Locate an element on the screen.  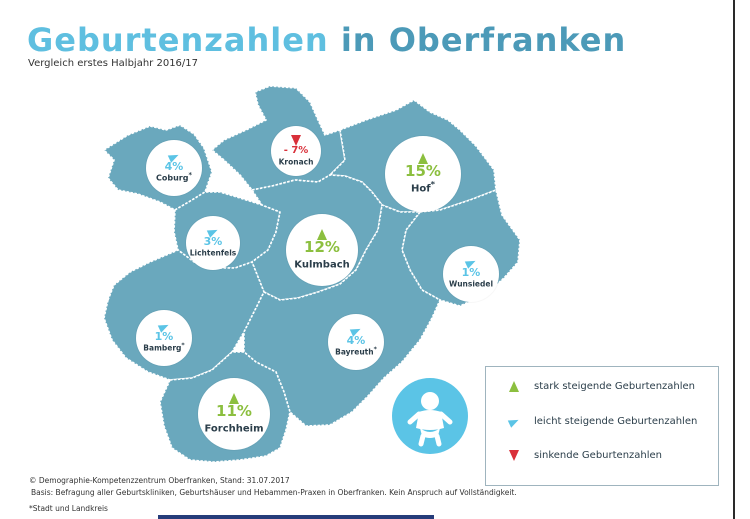
region-name: Kronach is located at coordinates (296, 162).